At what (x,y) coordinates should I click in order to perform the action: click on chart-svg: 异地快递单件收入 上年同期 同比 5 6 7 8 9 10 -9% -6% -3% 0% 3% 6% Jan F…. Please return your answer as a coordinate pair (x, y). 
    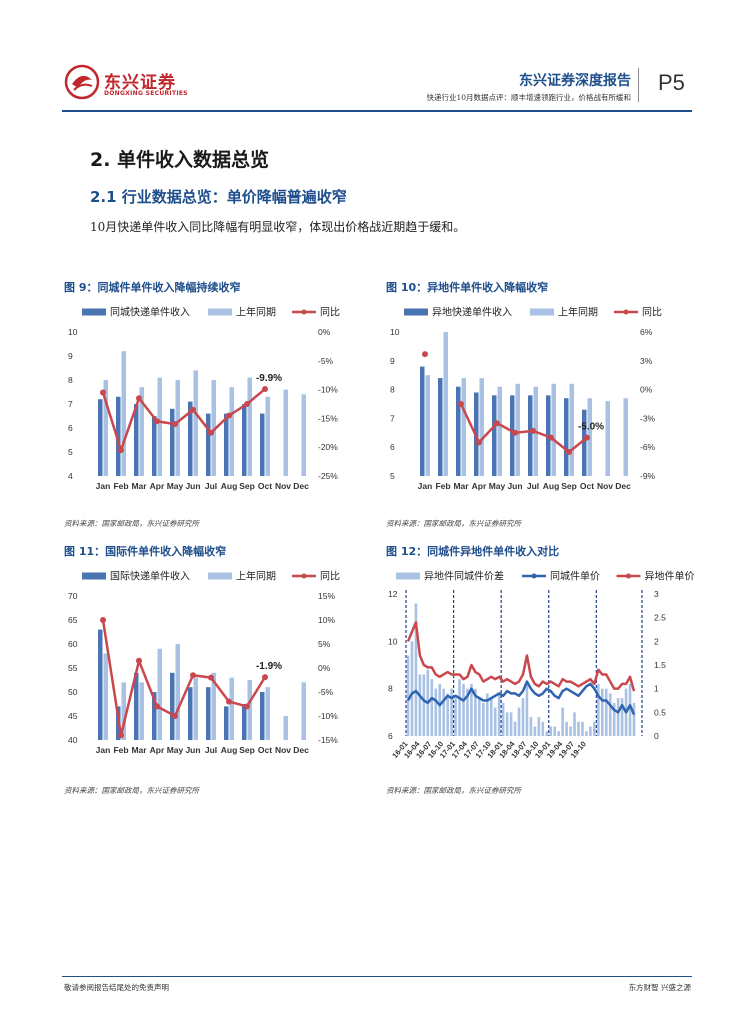
    Looking at the image, I should click on (526, 399).